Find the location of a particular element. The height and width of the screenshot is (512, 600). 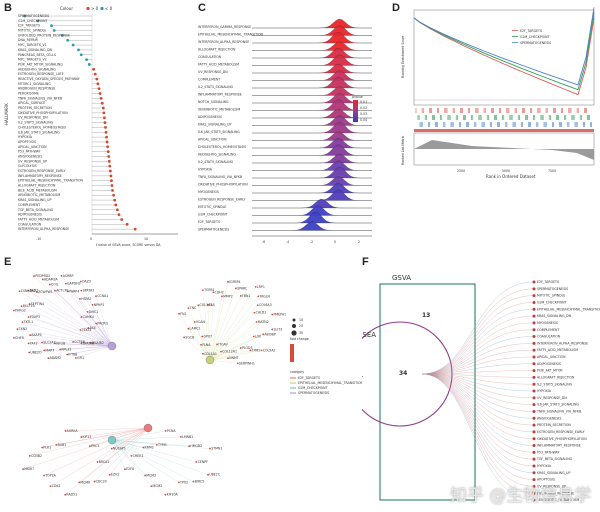

f-pathway-label: TNFA_SIGNALING_VIA_NFKB is located at coordinates (558, 412).